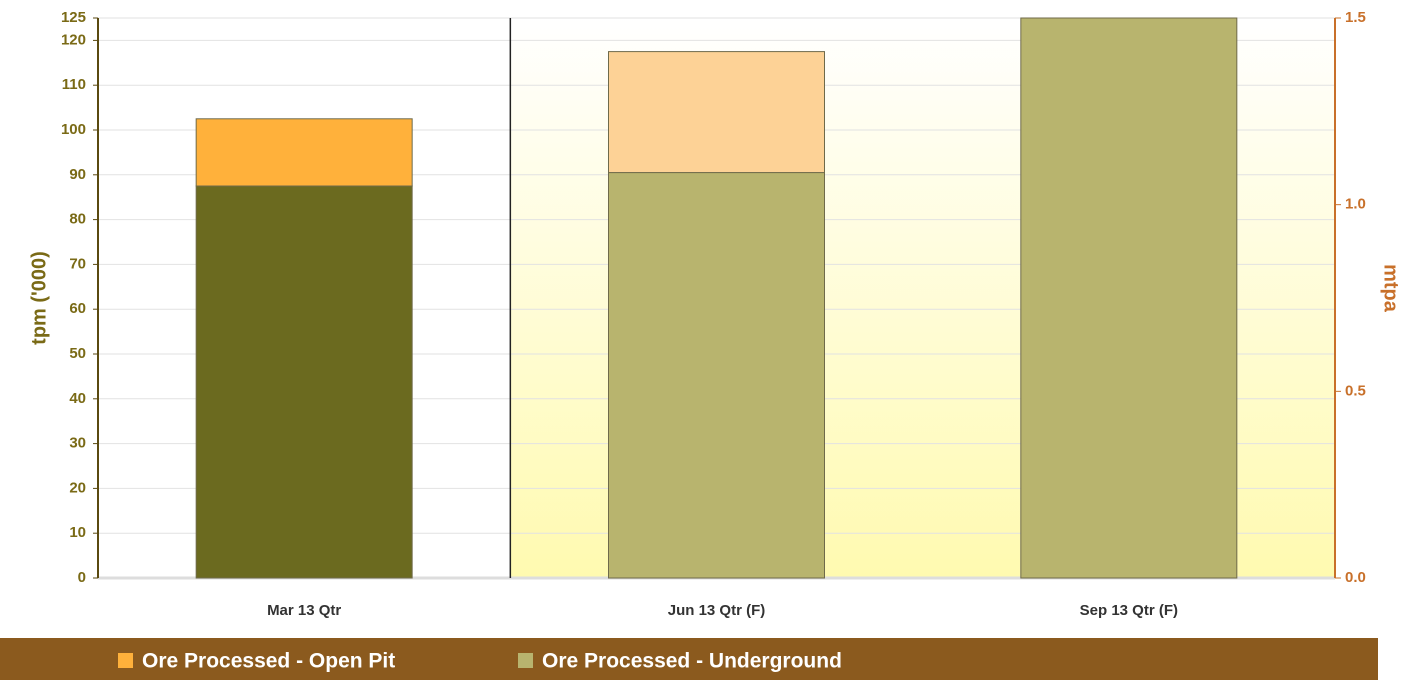 The height and width of the screenshot is (680, 1404). I want to click on y-tick-label: 110, so click(74, 84).